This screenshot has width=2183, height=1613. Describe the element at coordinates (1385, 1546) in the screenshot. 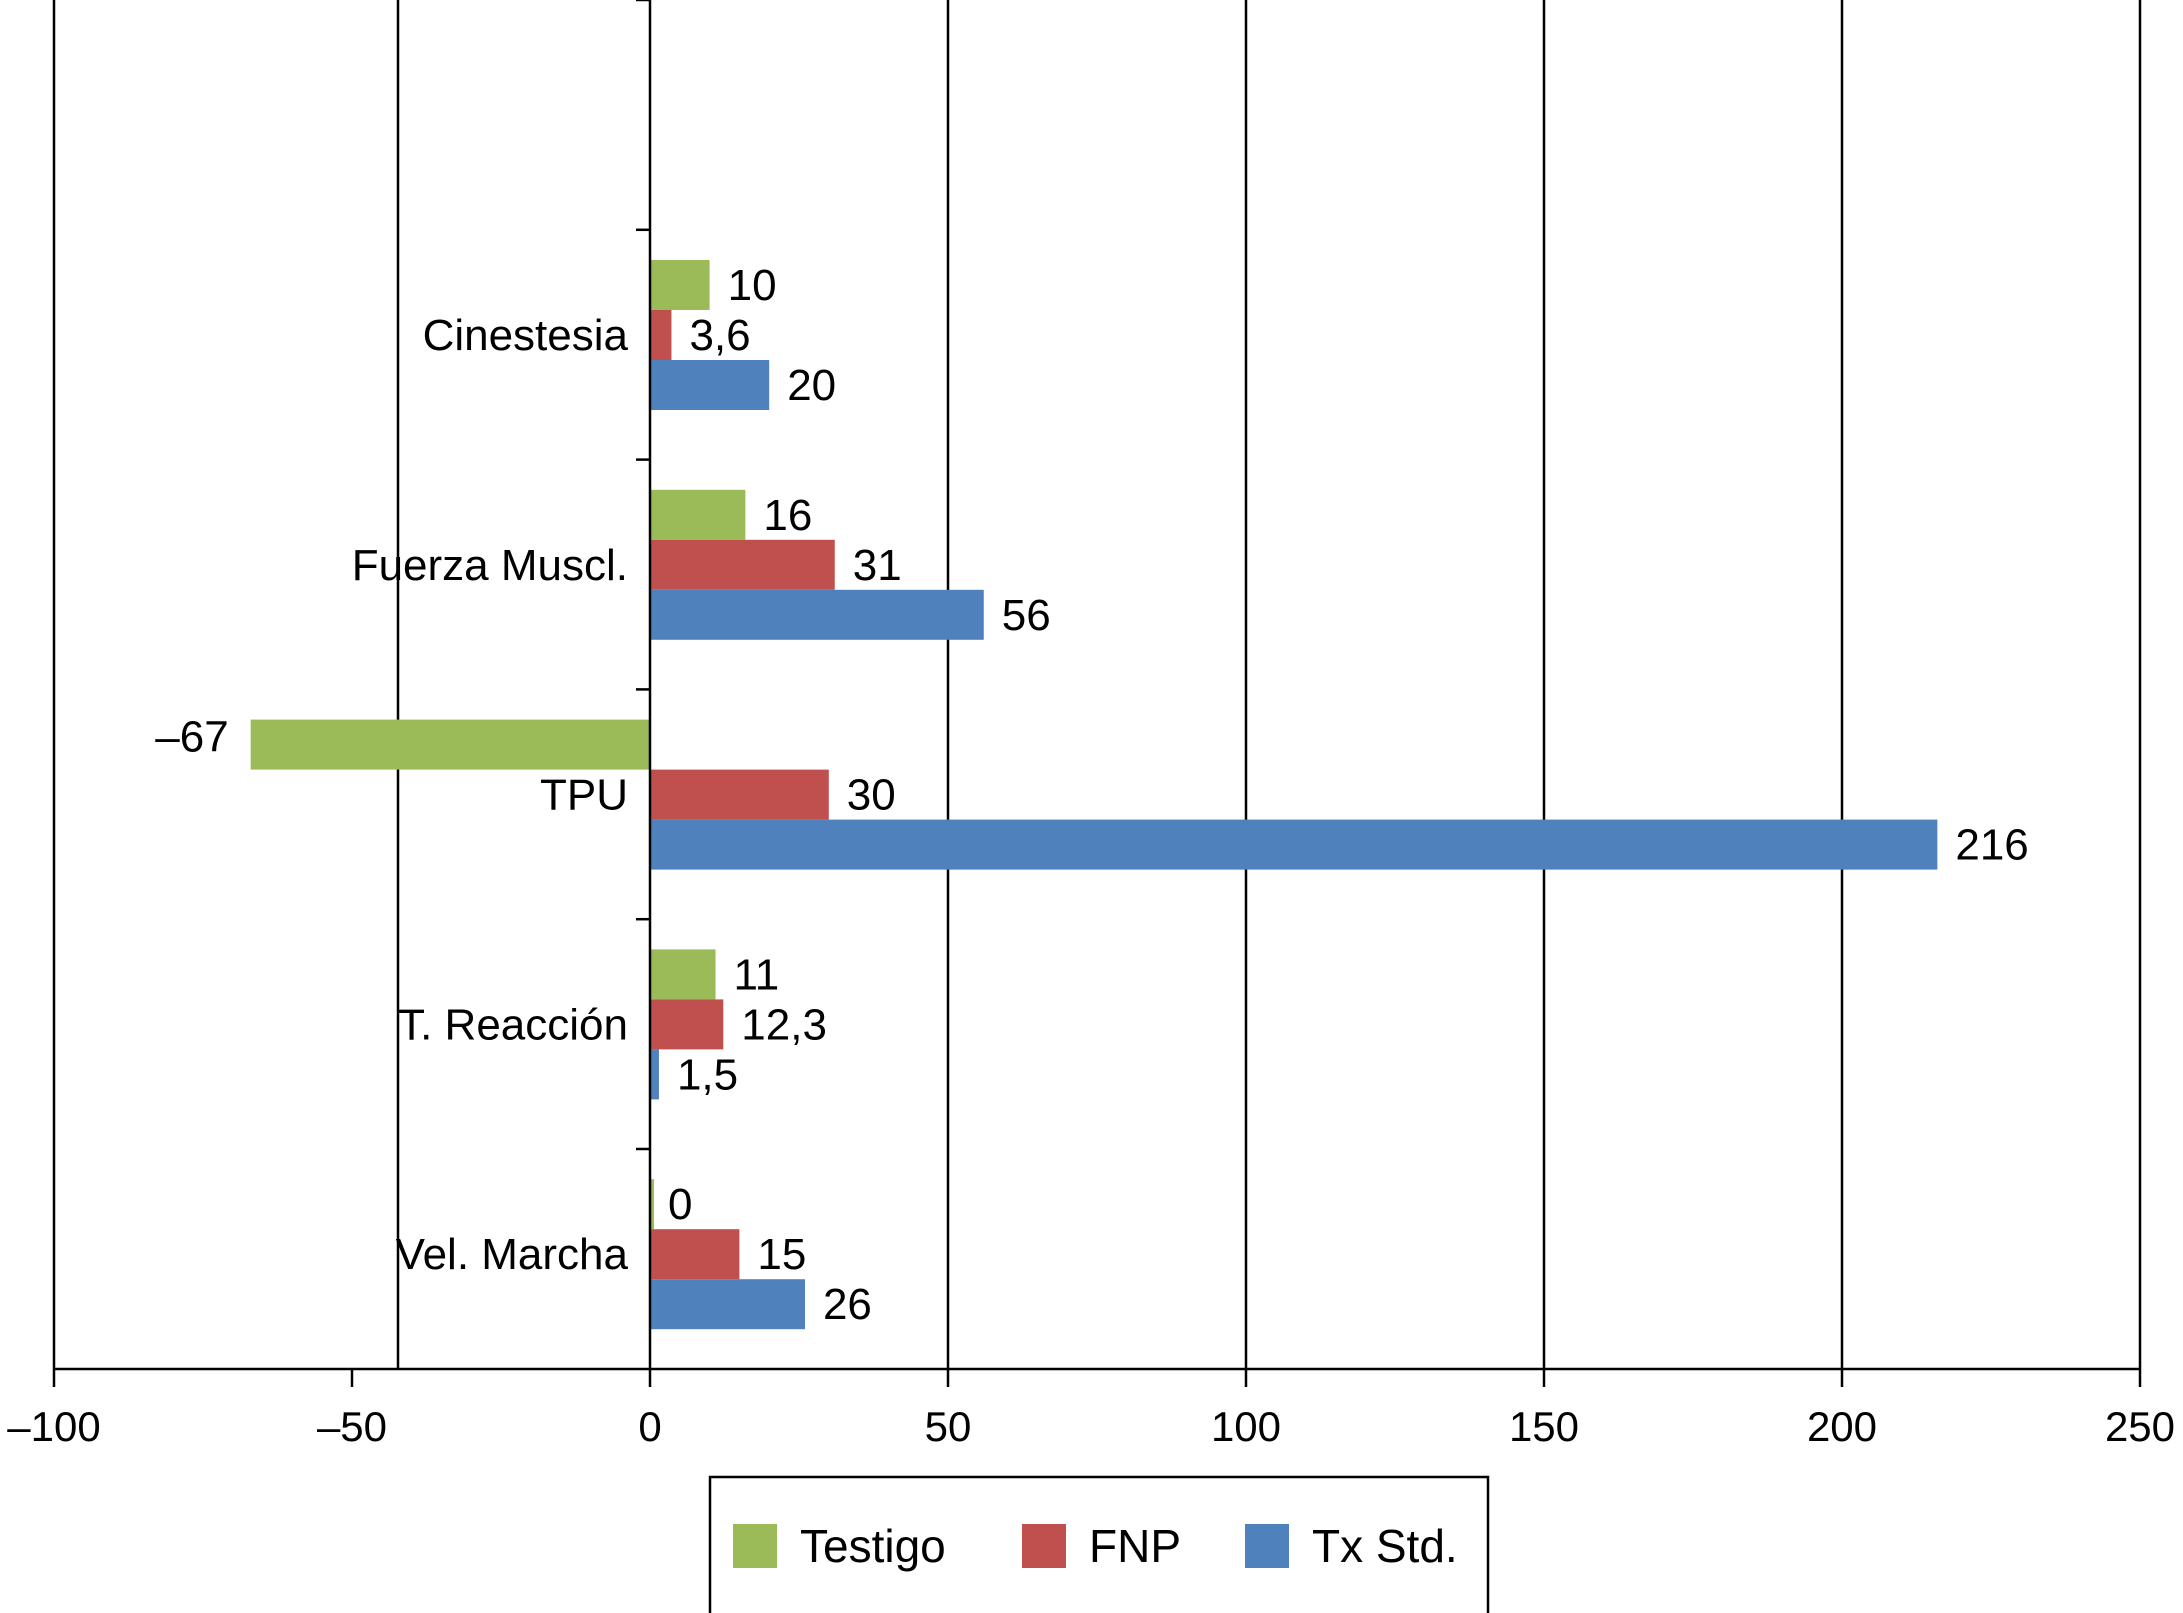

I see `legend-label-2: Tx Std.` at that location.